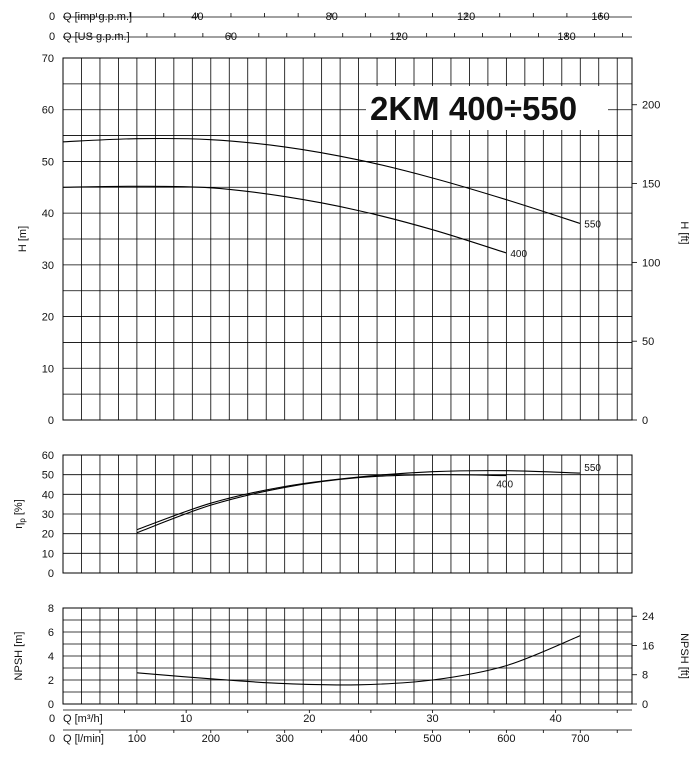 The image size is (692, 757). What do you see at coordinates (645, 676) in the screenshot?
I see `npsh-right-tick-label: 8` at bounding box center [645, 676].